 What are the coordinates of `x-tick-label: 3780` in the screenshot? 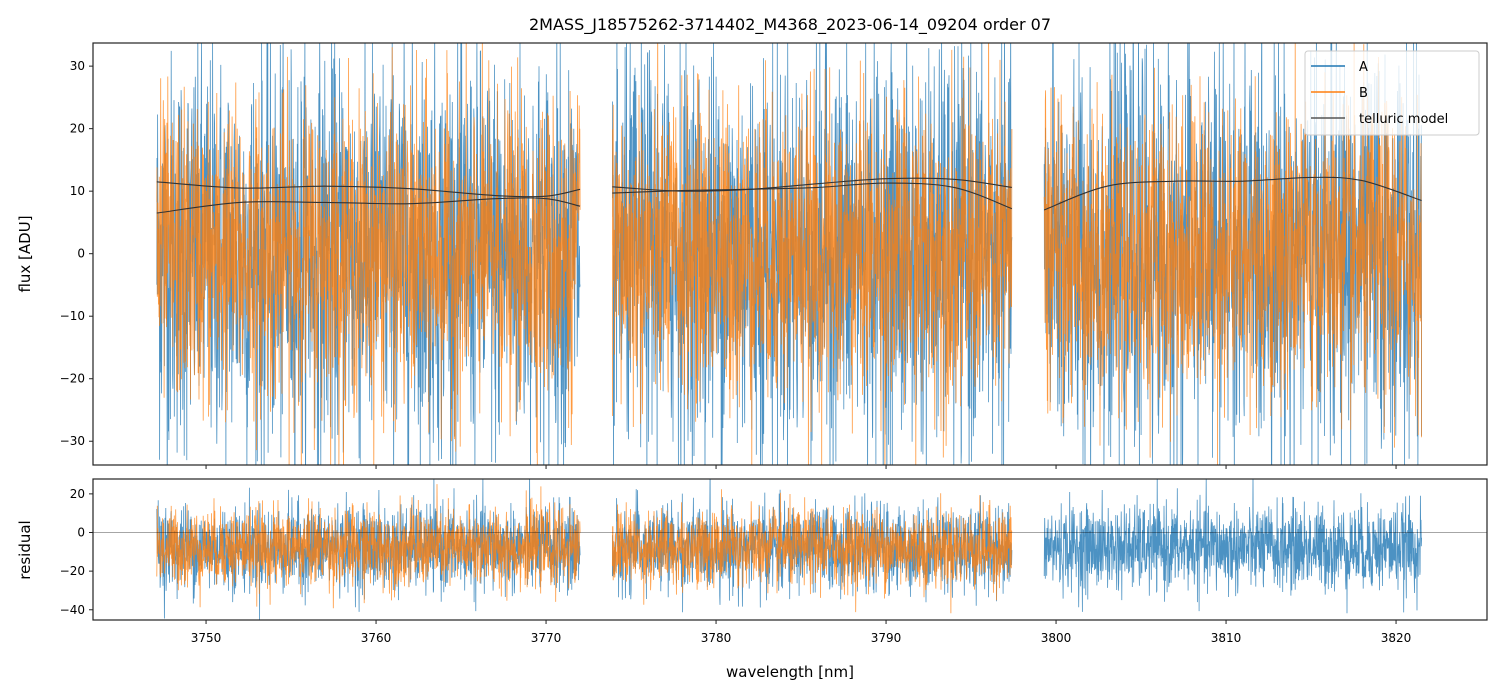 It's located at (716, 638).